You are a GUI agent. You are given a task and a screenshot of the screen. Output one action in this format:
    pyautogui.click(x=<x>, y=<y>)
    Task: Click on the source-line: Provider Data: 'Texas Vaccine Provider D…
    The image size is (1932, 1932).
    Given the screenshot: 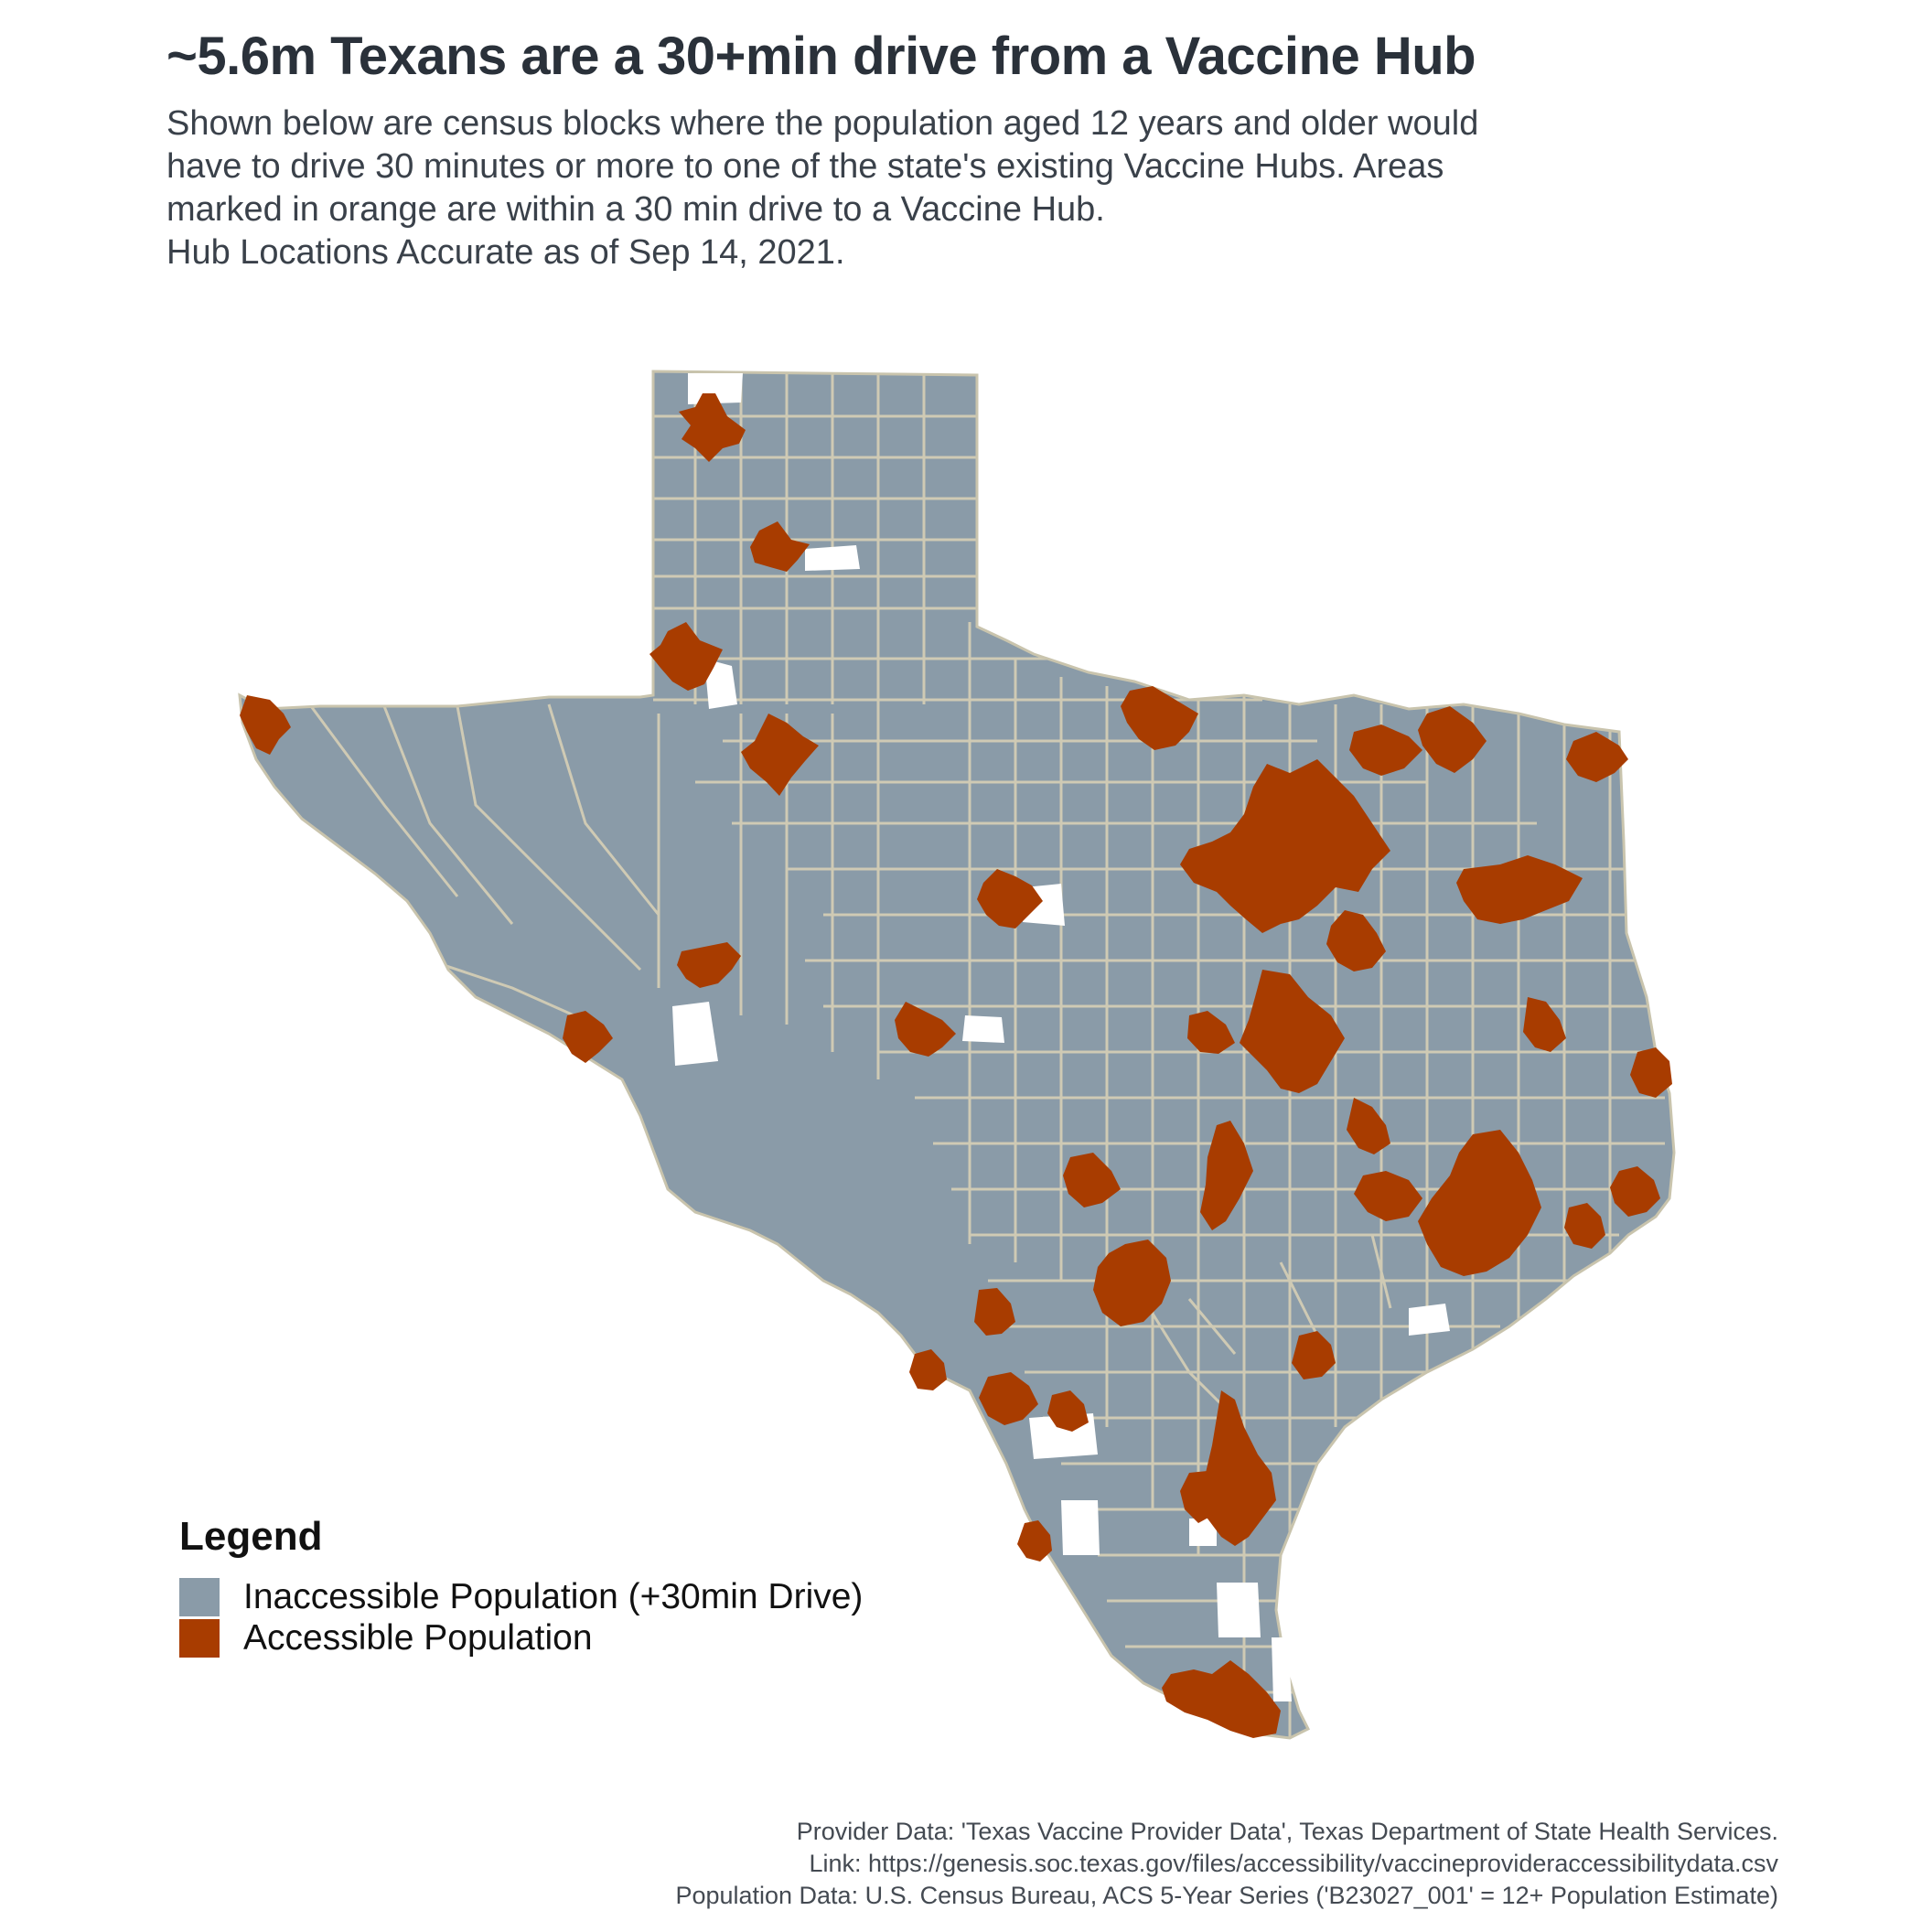 What is the action you would take?
    pyautogui.click(x=1287, y=1831)
    